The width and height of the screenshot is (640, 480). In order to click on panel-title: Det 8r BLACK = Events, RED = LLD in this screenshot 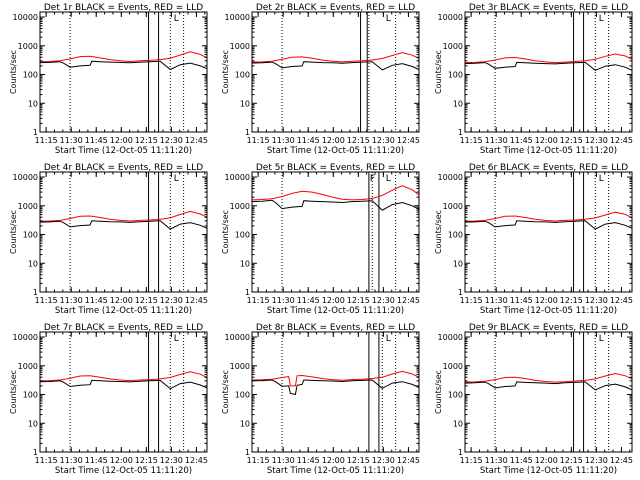, I will do `click(335, 328)`.